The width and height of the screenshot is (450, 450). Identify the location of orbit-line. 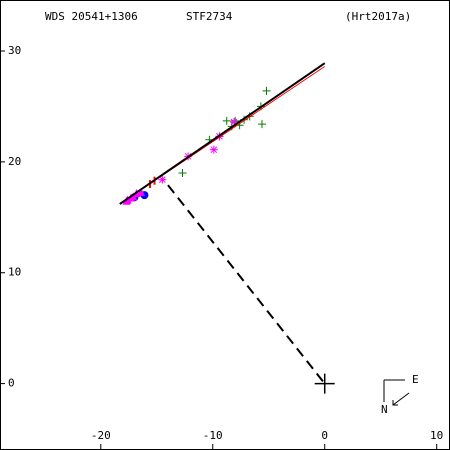
(222, 133).